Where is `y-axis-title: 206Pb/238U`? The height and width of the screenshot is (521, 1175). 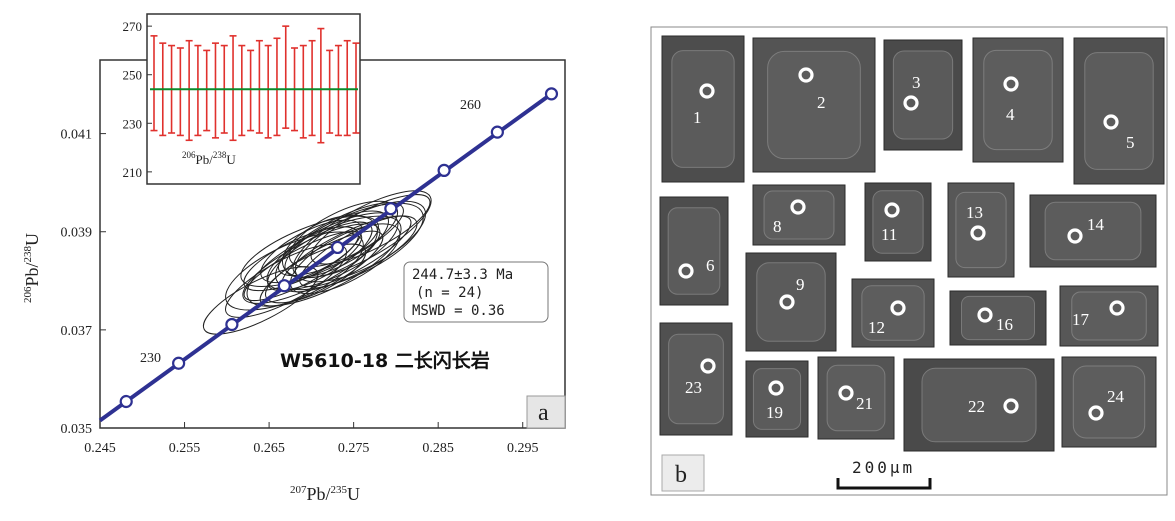
y-axis-title: 206Pb/238U is located at coordinates (32, 268).